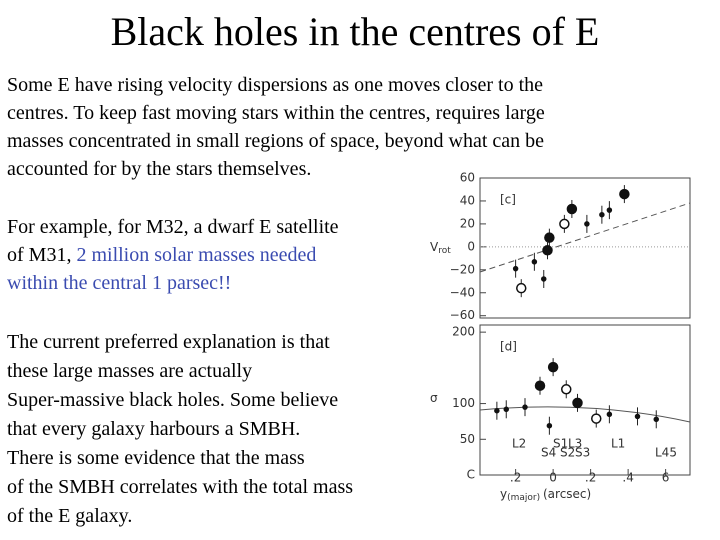  Describe the element at coordinates (508, 200) in the screenshot. I see `panel-tag: [c]` at that location.